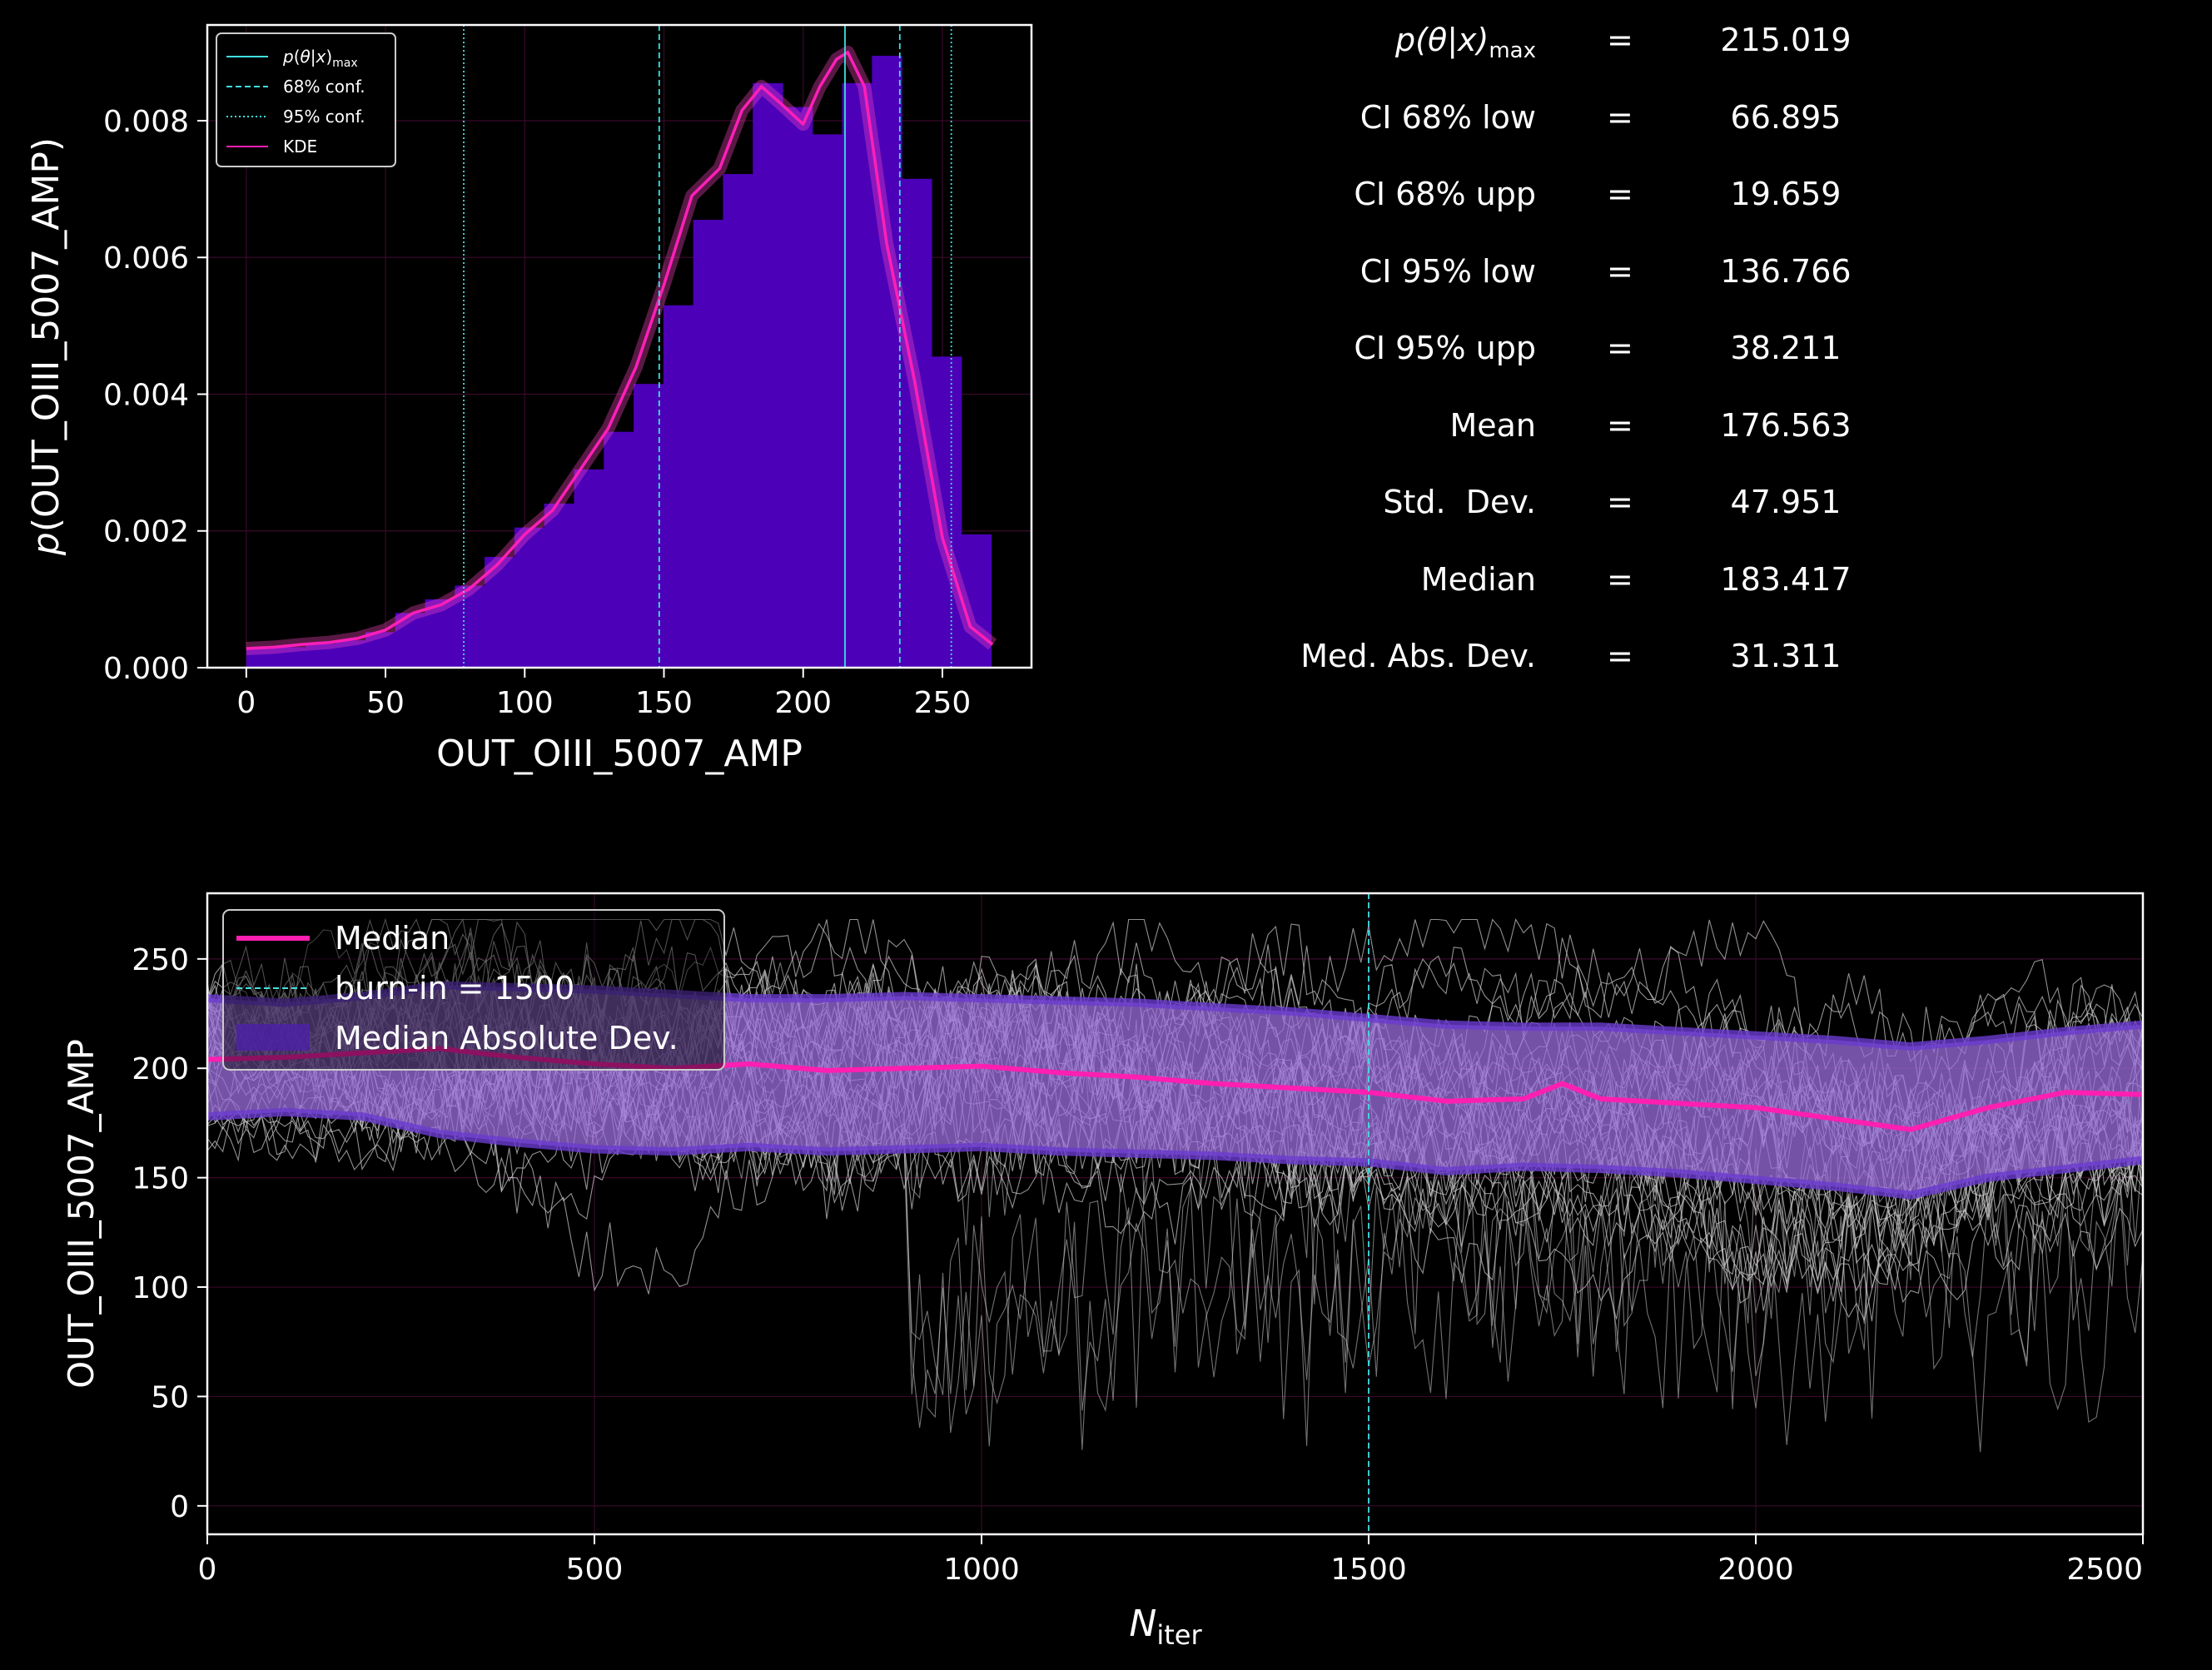  I want to click on legend-mad-label: Median Absolute Dev., so click(507, 1038).